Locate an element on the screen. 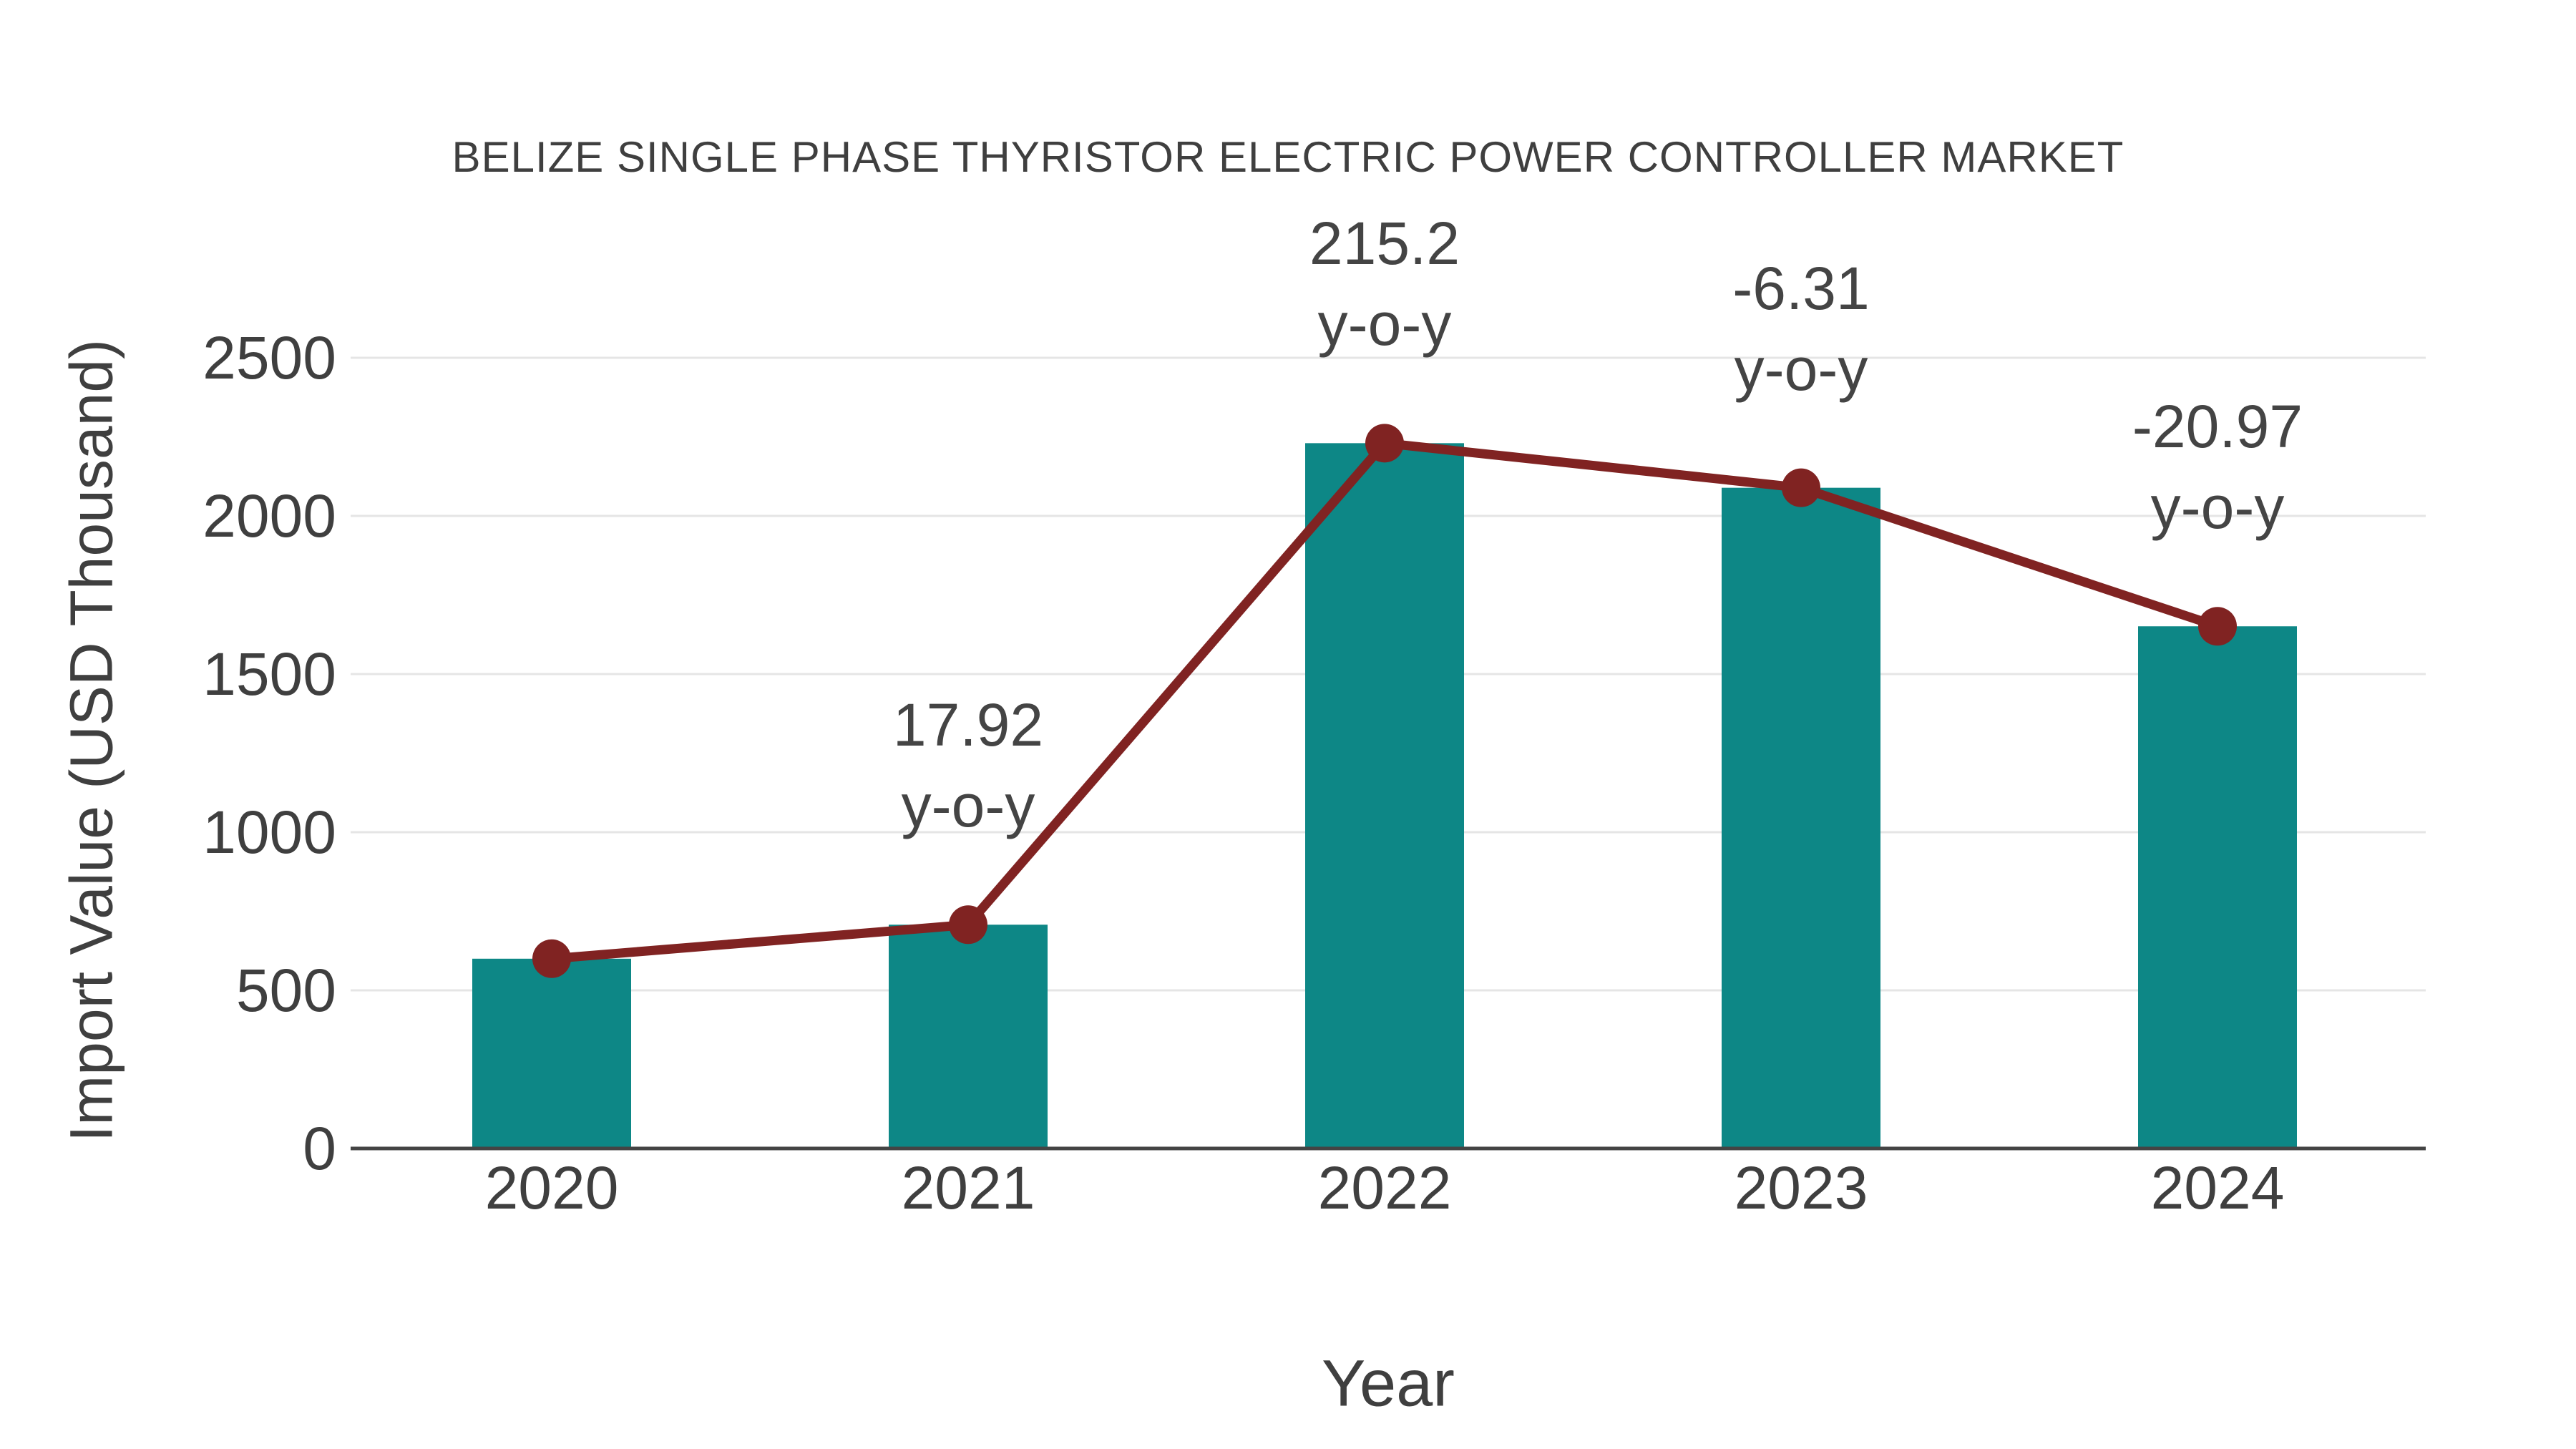  bar-2021 is located at coordinates (968, 1036).